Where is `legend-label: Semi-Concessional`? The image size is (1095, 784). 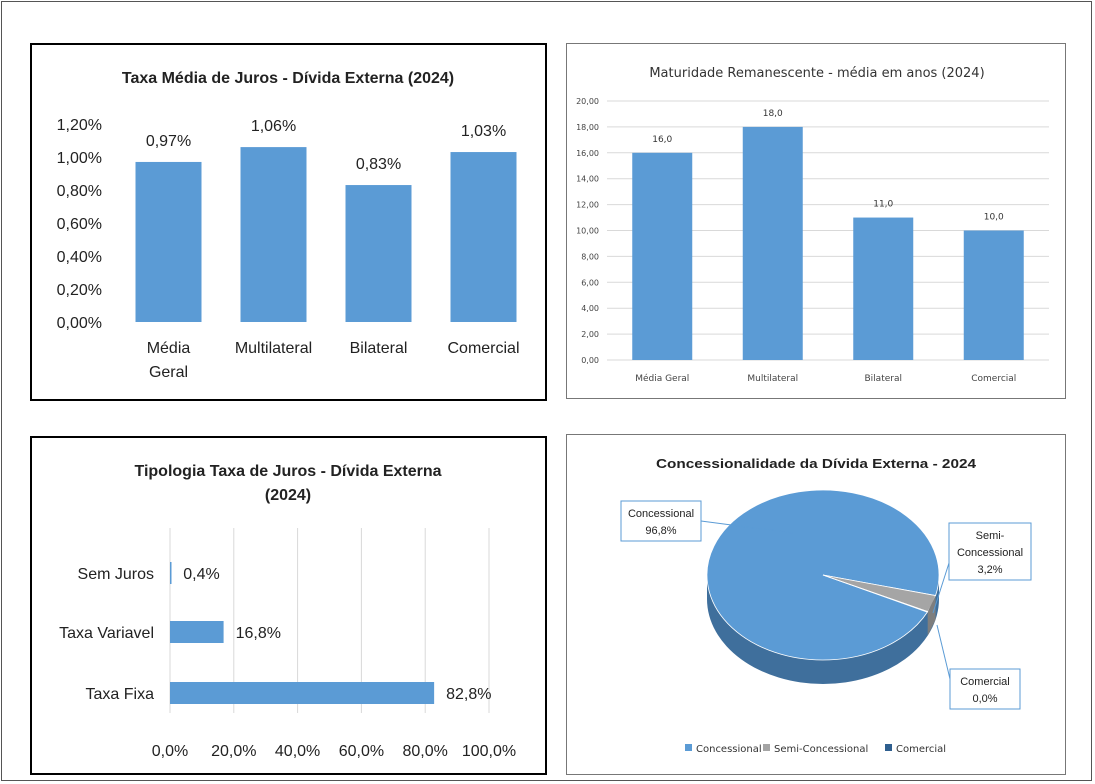
legend-label: Semi-Concessional is located at coordinates (821, 749).